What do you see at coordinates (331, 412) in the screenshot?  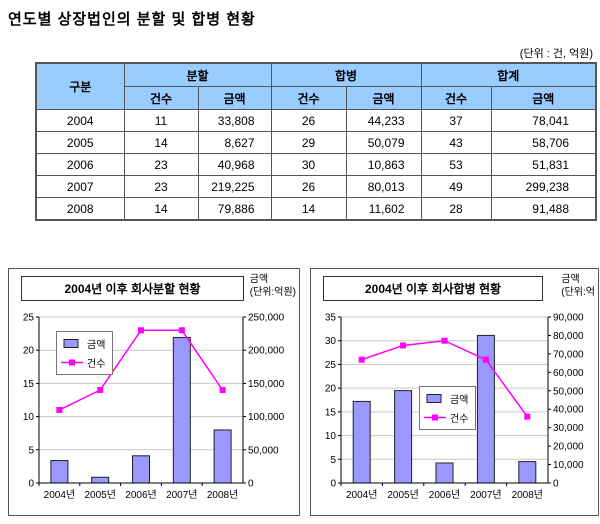 I see `axis-tick-label: 15` at bounding box center [331, 412].